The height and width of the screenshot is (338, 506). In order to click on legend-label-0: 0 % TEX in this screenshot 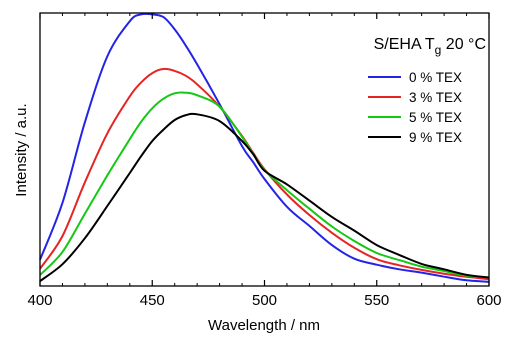, I will do `click(435, 77)`.